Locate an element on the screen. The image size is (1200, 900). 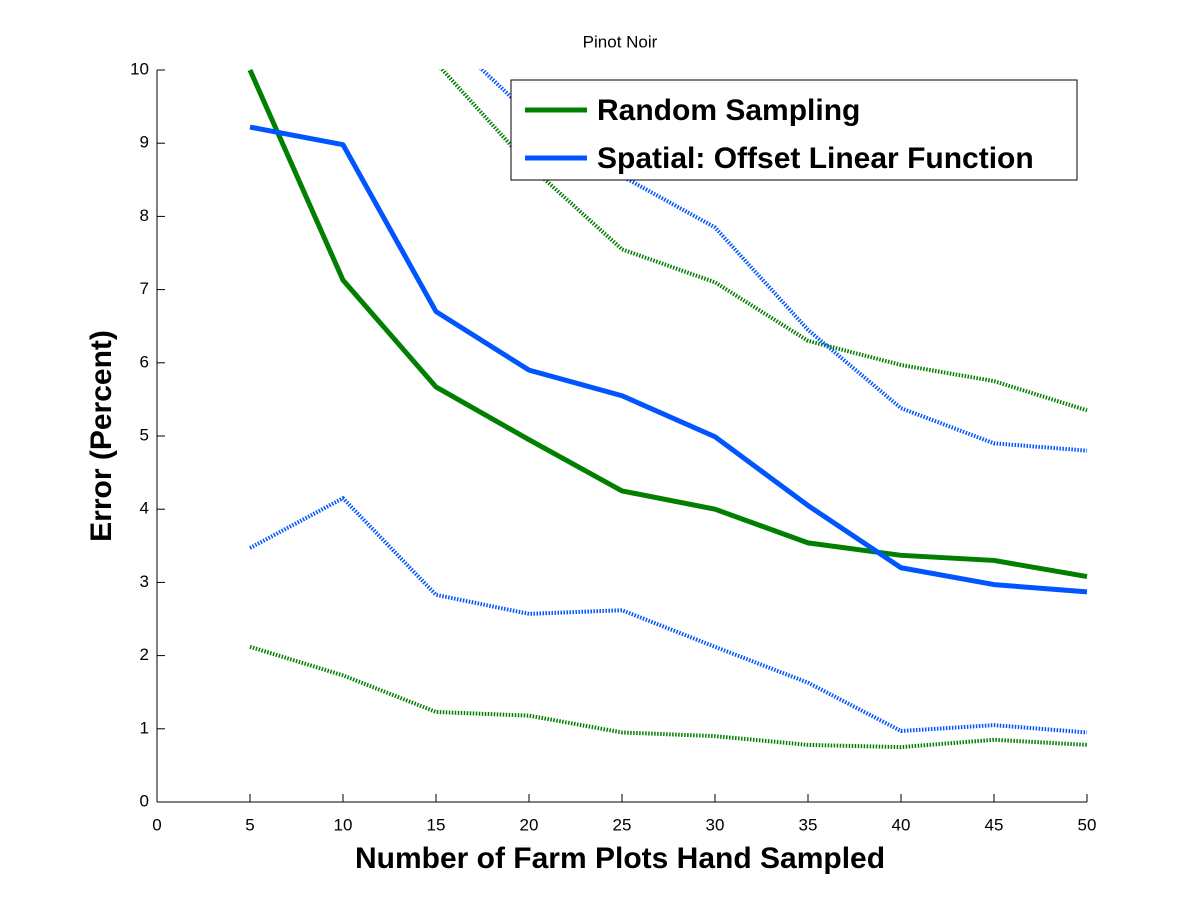
x-tick-label: 0 is located at coordinates (156, 824).